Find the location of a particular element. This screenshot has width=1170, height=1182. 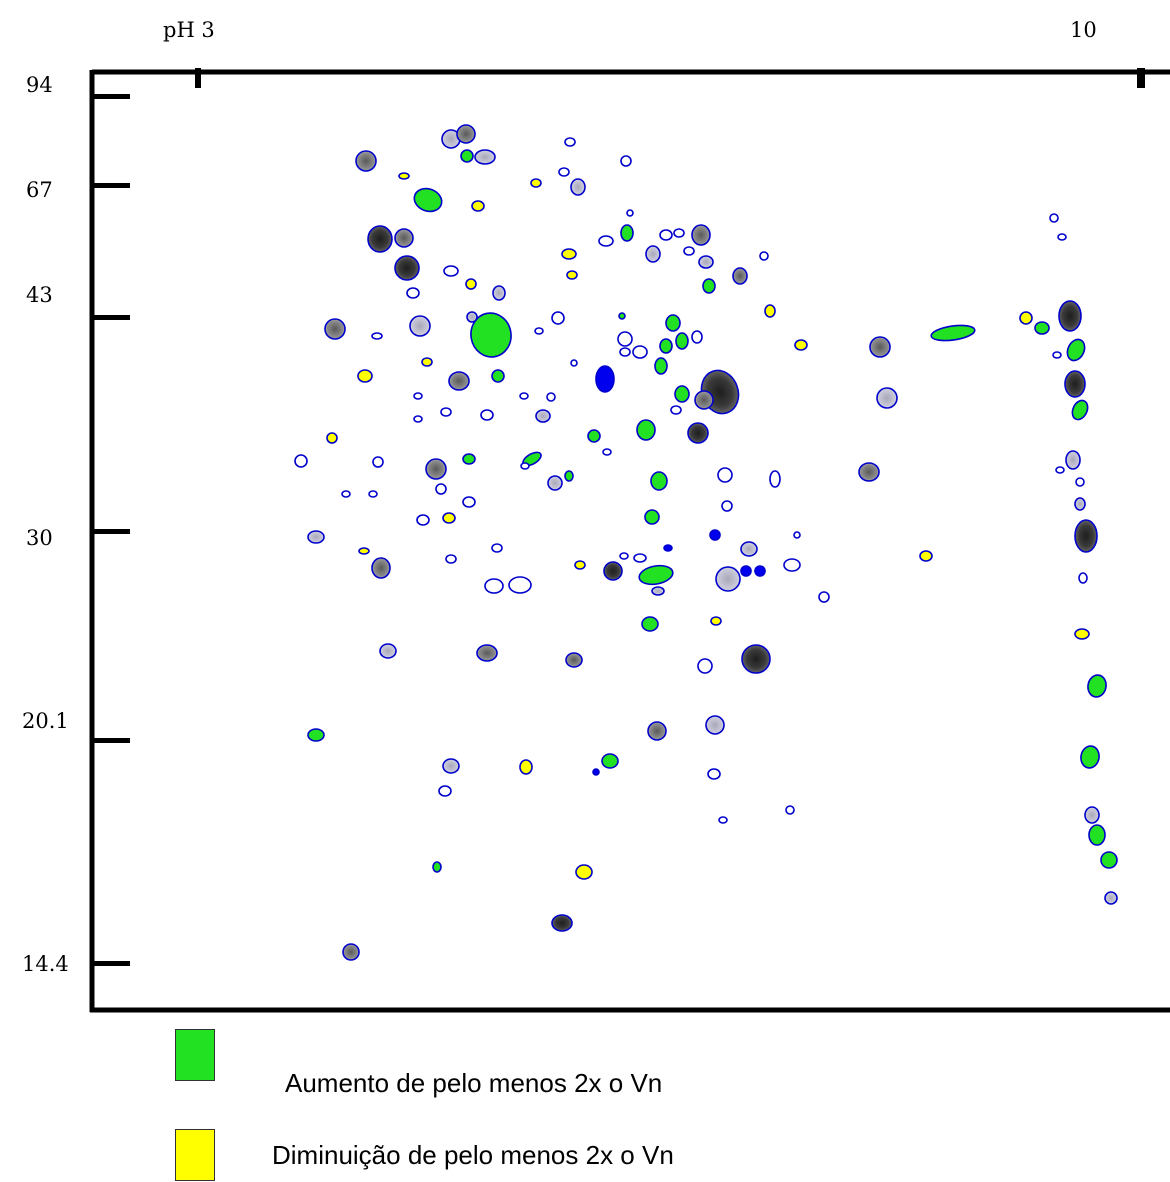

legend-swatch-decrease is located at coordinates (195, 1155).